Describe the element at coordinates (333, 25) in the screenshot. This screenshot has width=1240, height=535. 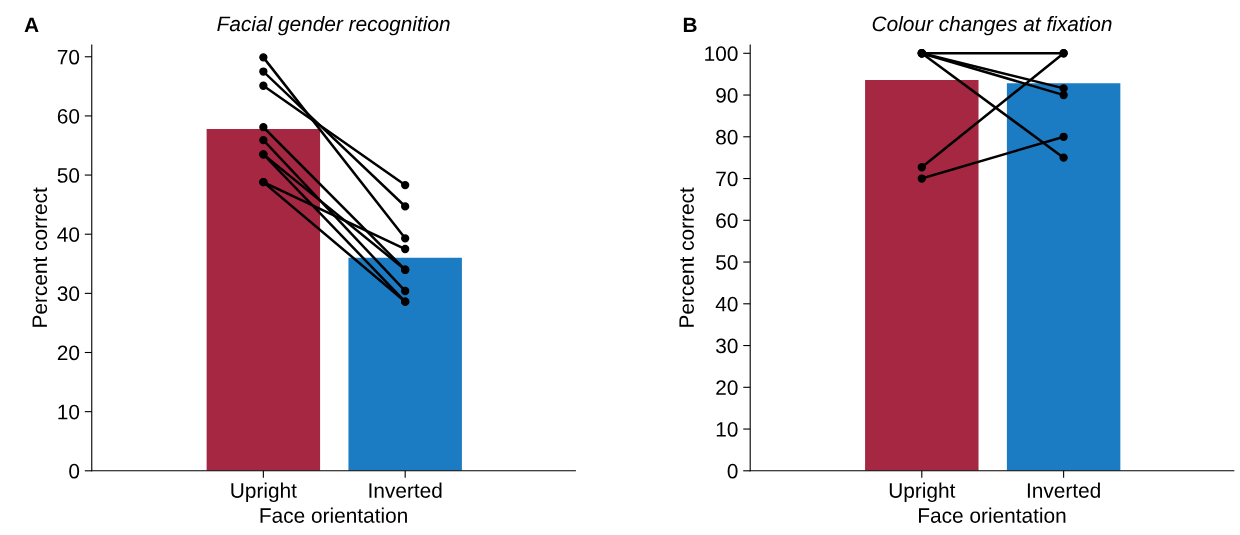
I see `chart-title: Facial gender recognition` at that location.